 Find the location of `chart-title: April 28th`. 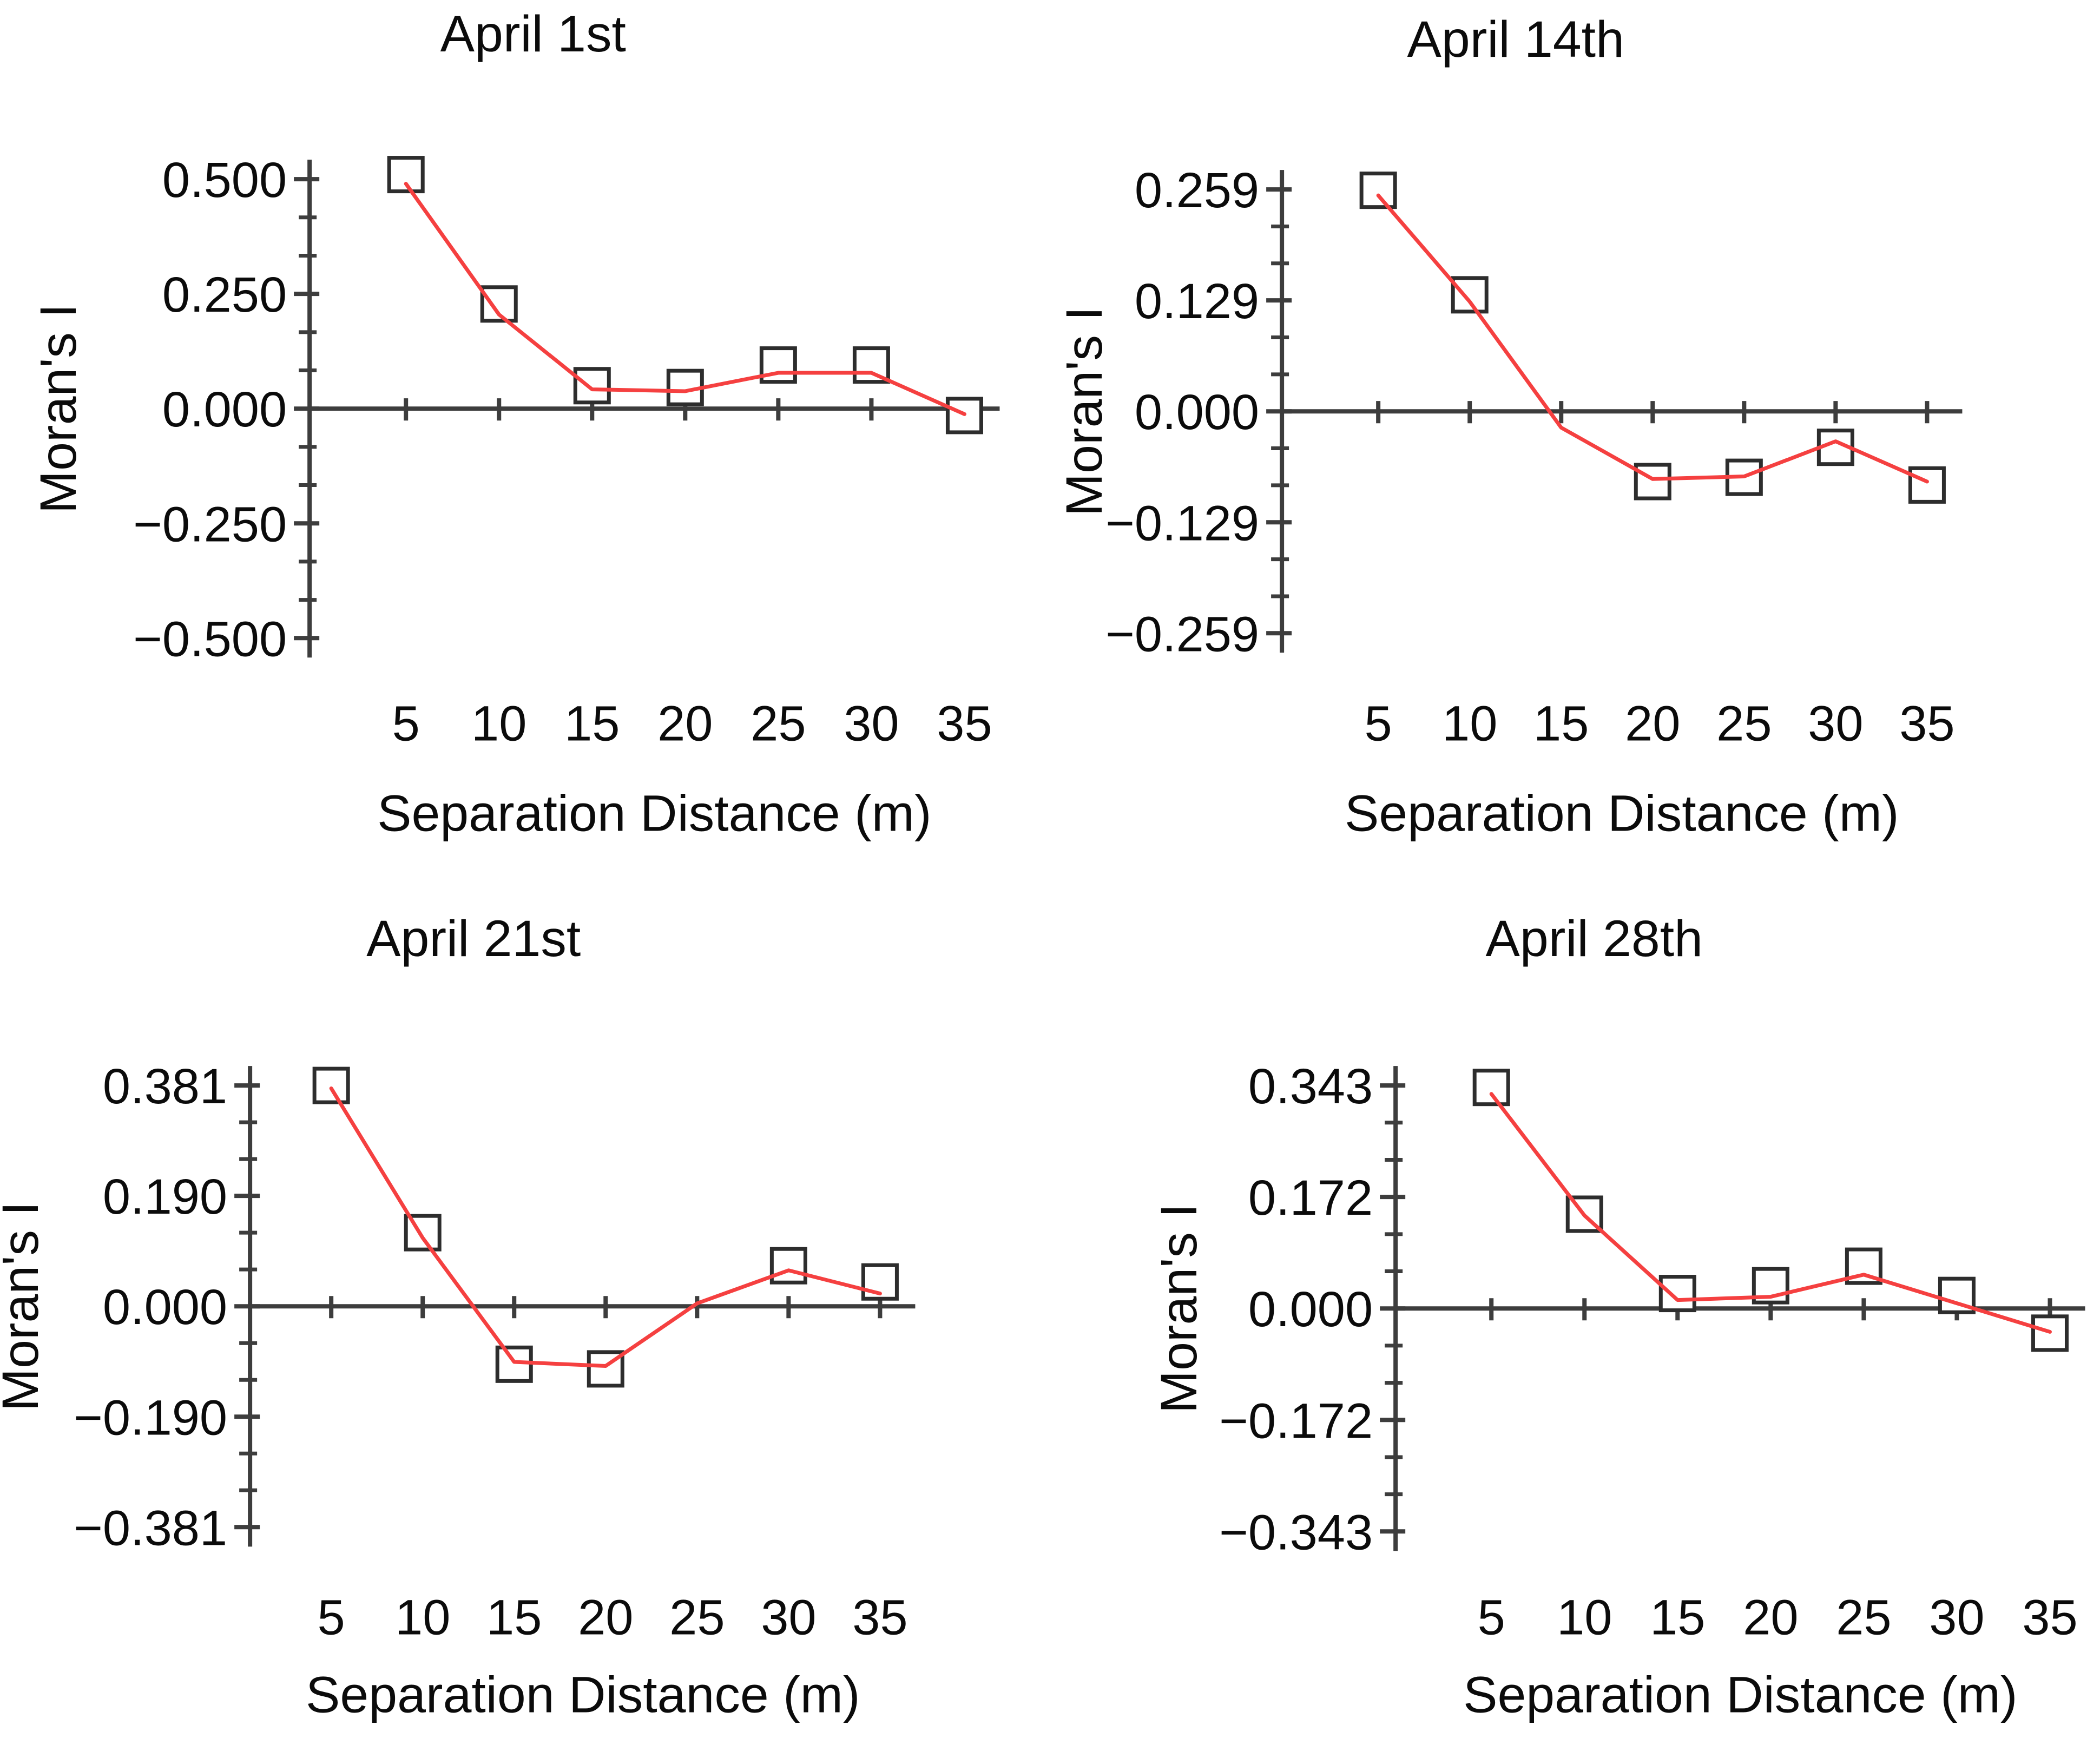

chart-title: April 28th is located at coordinates (1593, 939).